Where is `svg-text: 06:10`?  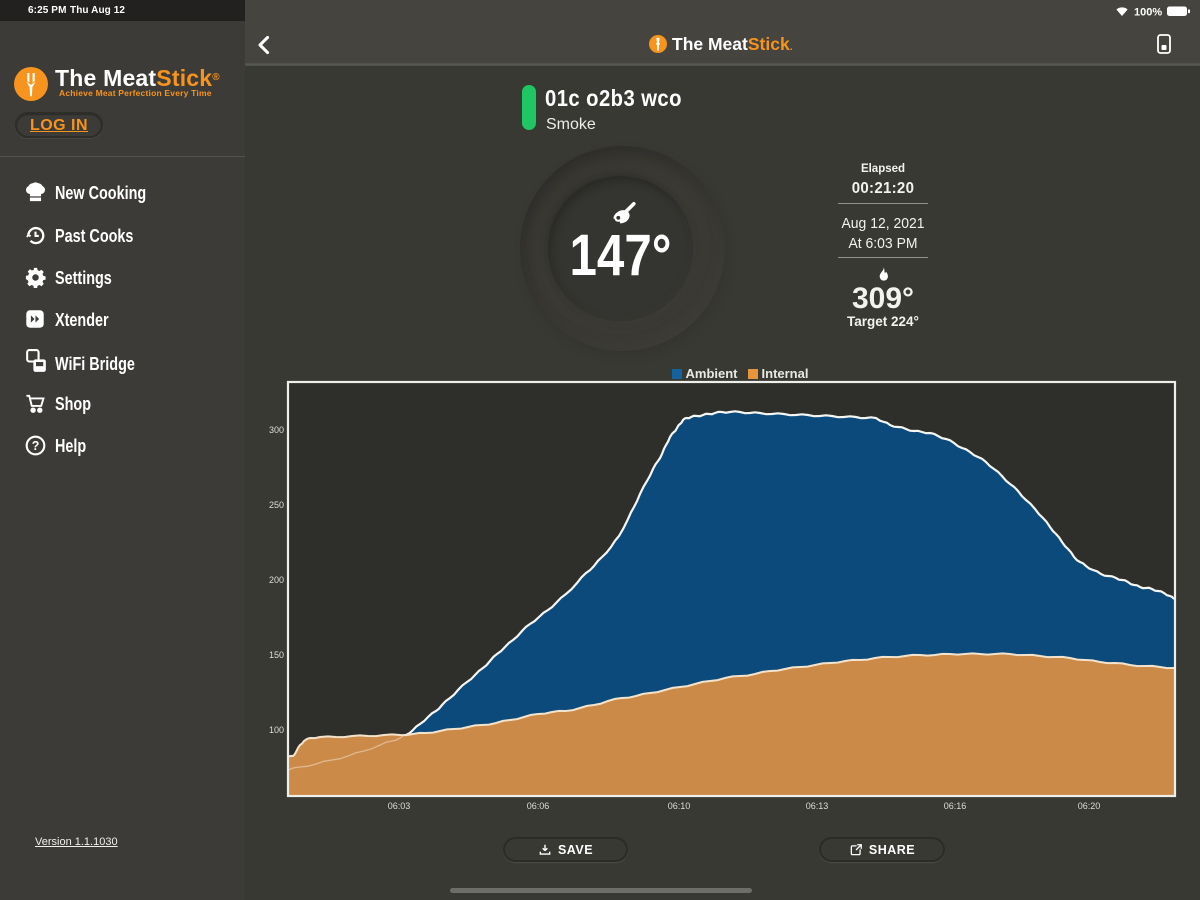
svg-text: 06:10 is located at coordinates (679, 806).